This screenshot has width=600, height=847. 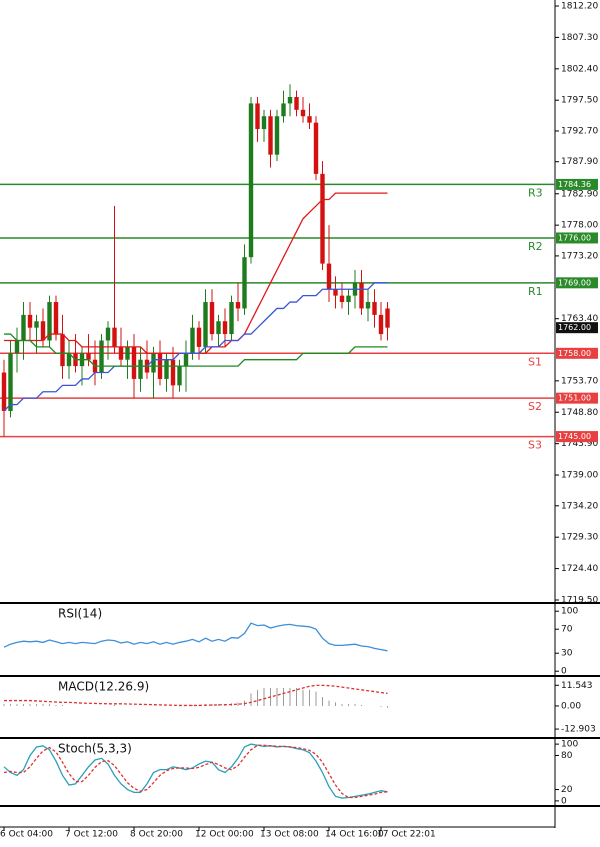 What do you see at coordinates (579, 69) in the screenshot?
I see `y-tick-label: 1802.40` at bounding box center [579, 69].